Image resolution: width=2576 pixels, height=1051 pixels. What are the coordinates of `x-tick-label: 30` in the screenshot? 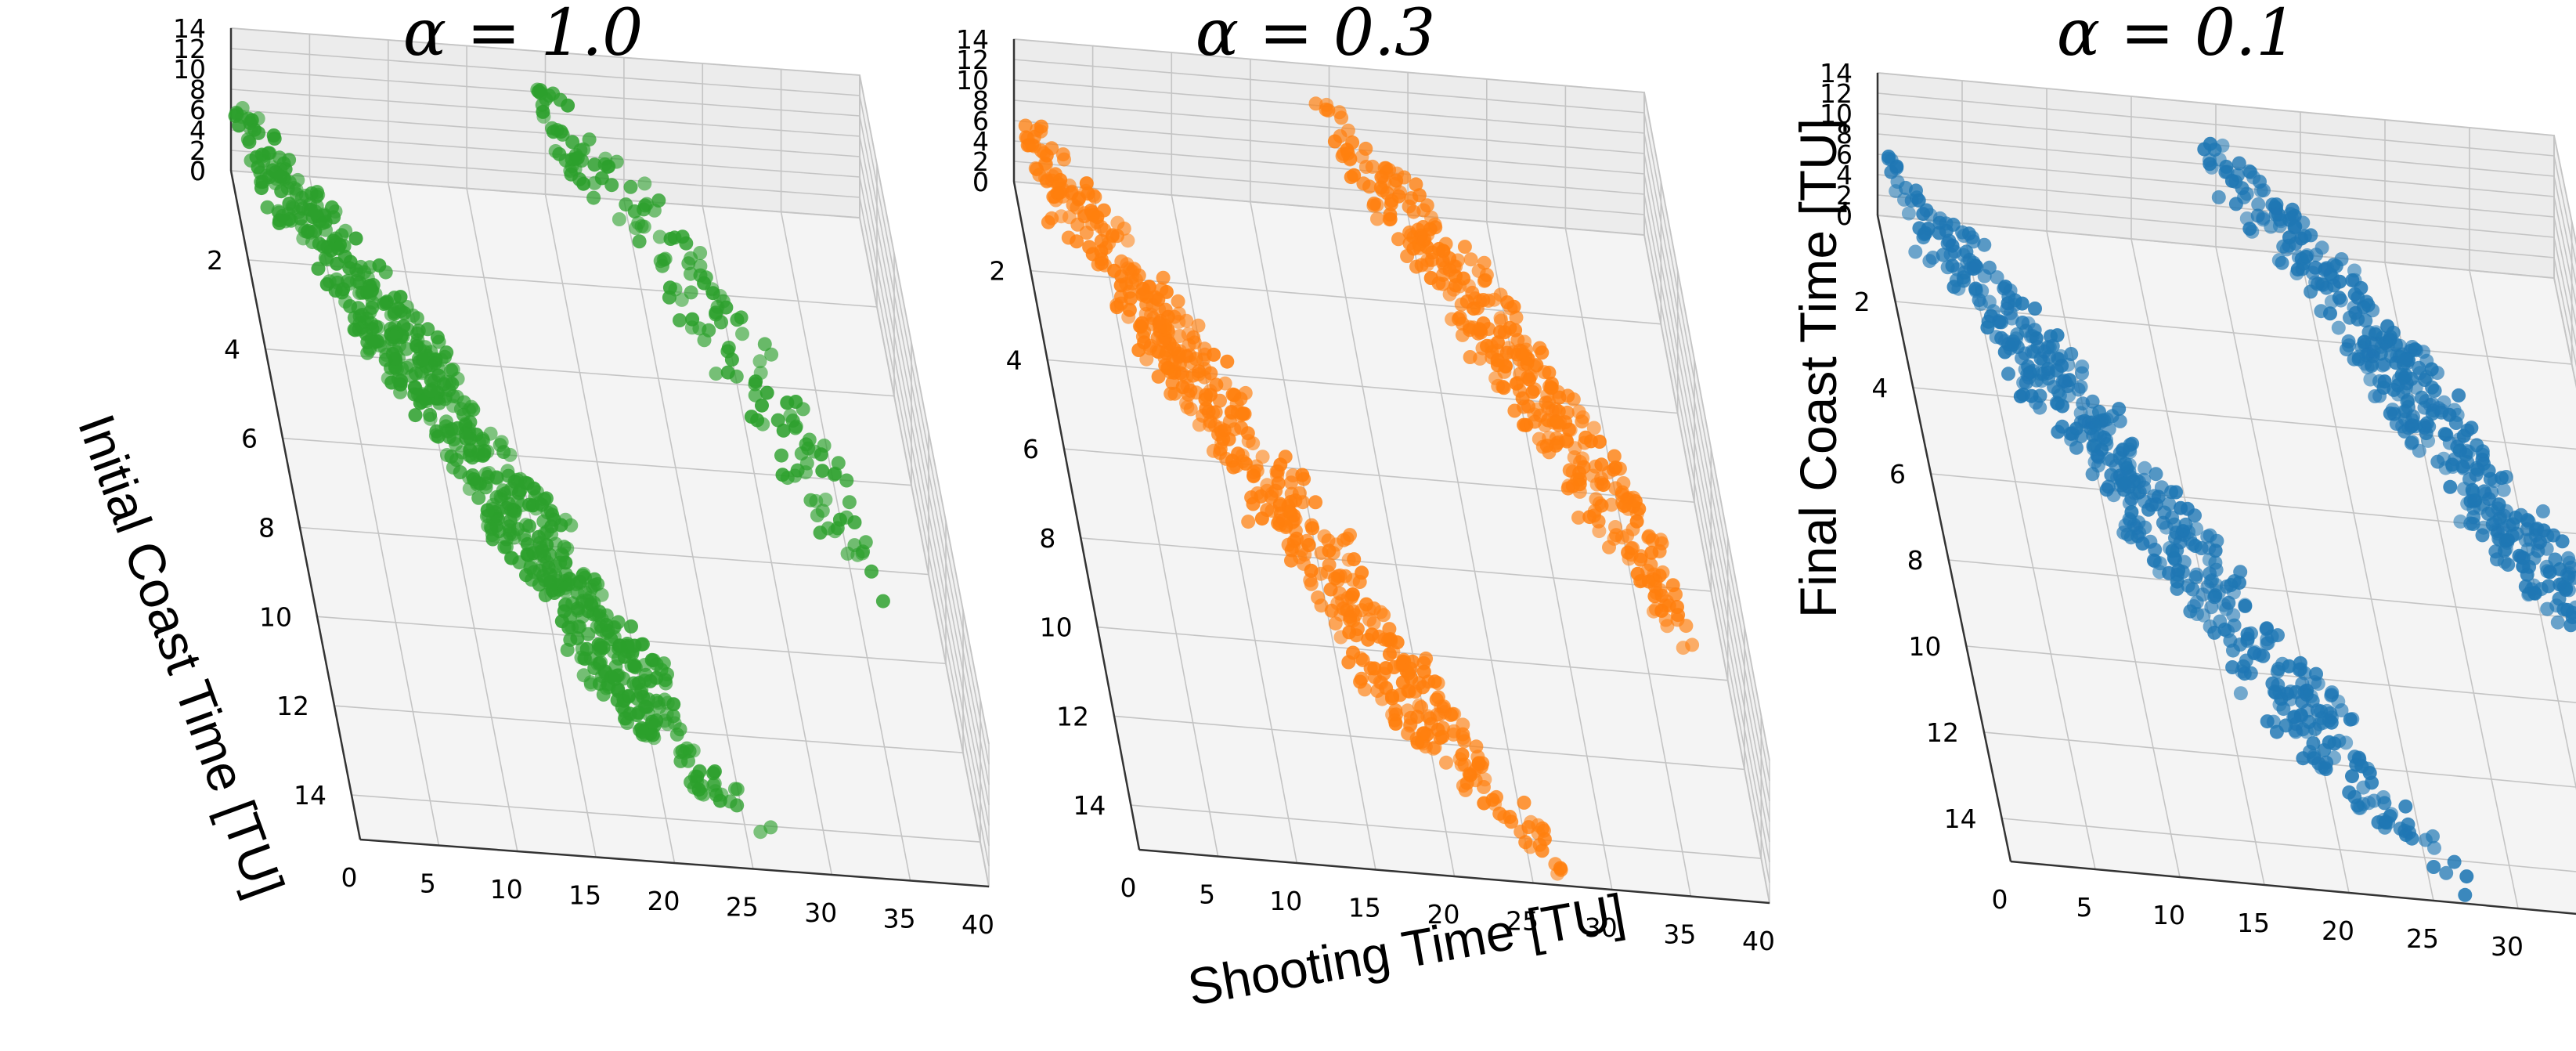 It's located at (821, 913).